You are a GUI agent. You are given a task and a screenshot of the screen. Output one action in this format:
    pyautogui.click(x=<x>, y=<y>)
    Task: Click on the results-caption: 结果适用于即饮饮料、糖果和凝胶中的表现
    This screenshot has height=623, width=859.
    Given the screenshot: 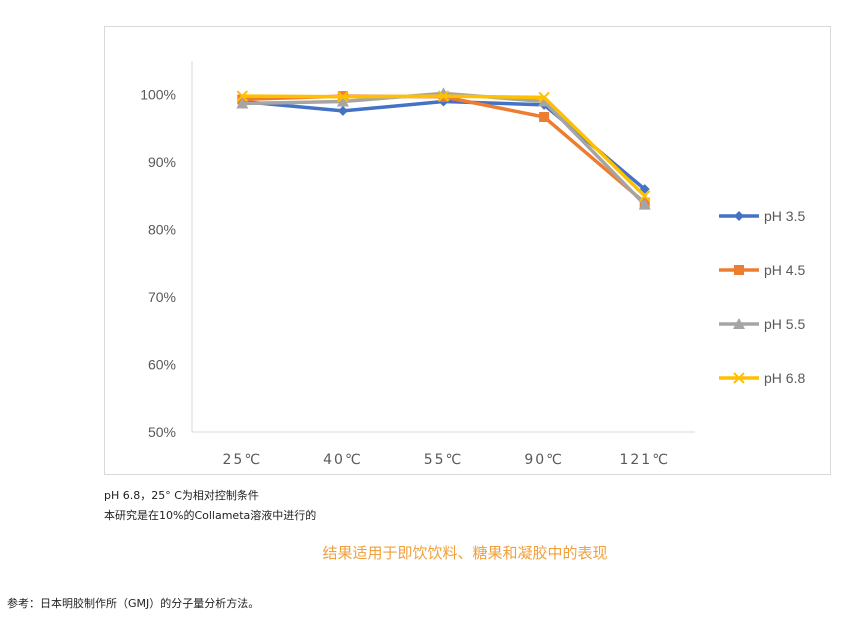 What is the action you would take?
    pyautogui.click(x=465, y=553)
    